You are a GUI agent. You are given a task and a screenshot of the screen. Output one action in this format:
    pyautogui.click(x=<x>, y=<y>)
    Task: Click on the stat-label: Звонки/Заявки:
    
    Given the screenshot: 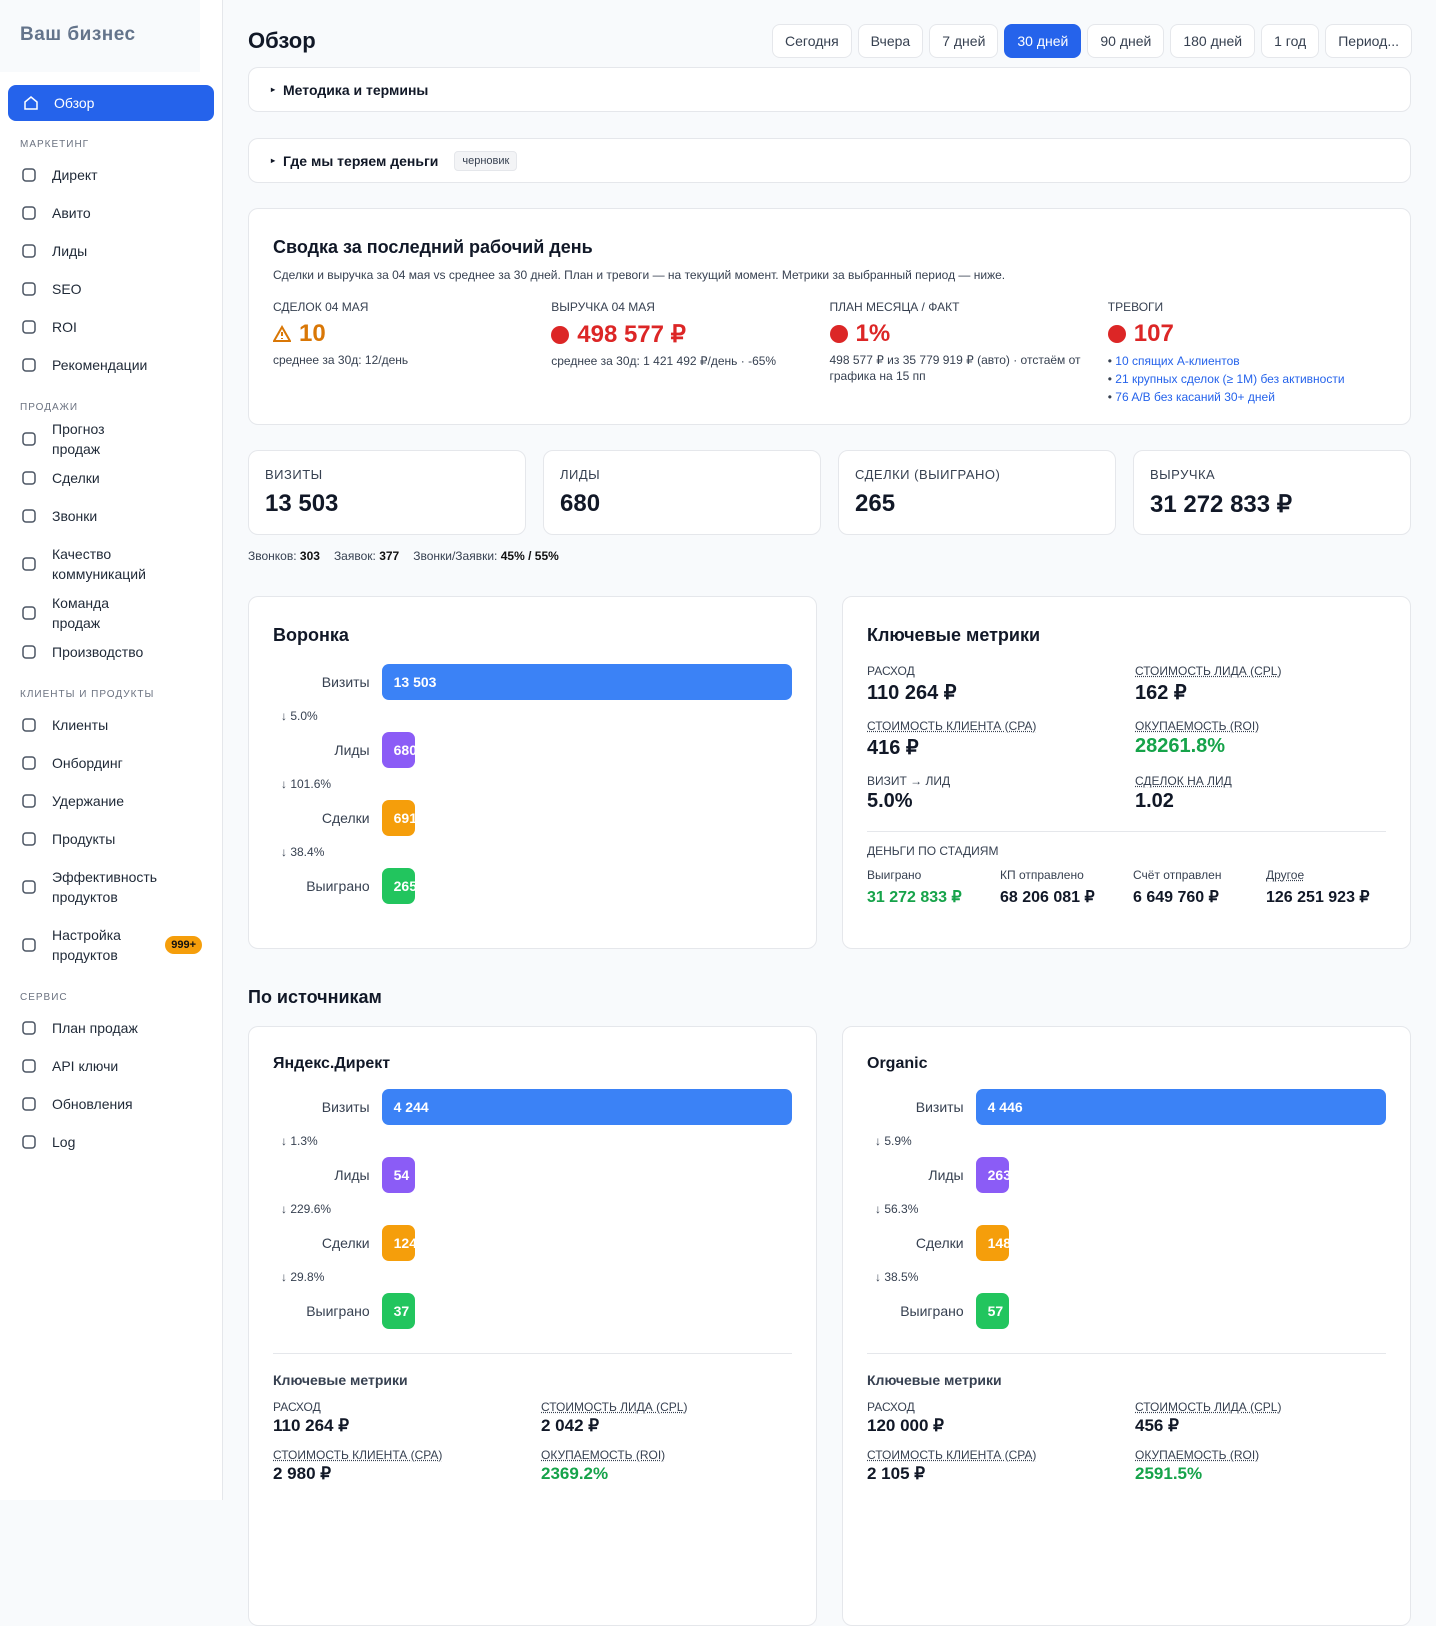 What is the action you would take?
    pyautogui.click(x=455, y=556)
    